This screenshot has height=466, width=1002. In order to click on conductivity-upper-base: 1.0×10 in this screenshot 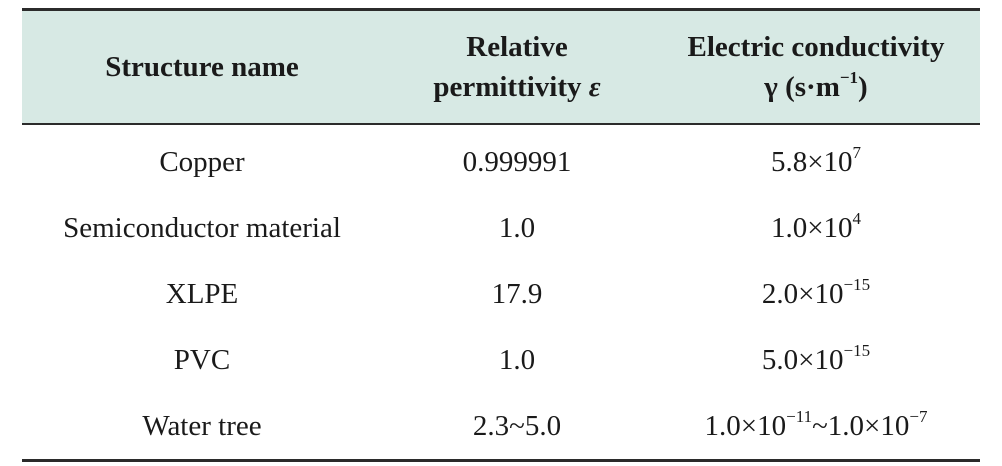, I will do `click(868, 425)`.